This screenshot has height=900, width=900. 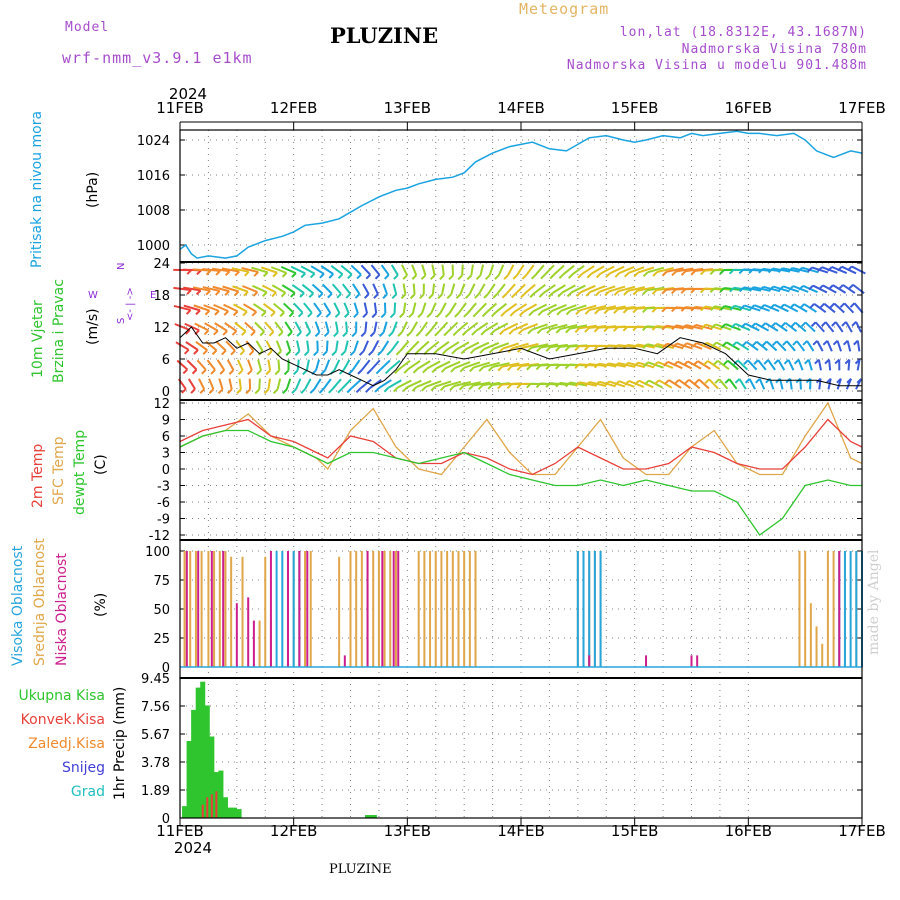 I want to click on snow-legend: Snijeg, so click(x=83, y=768).